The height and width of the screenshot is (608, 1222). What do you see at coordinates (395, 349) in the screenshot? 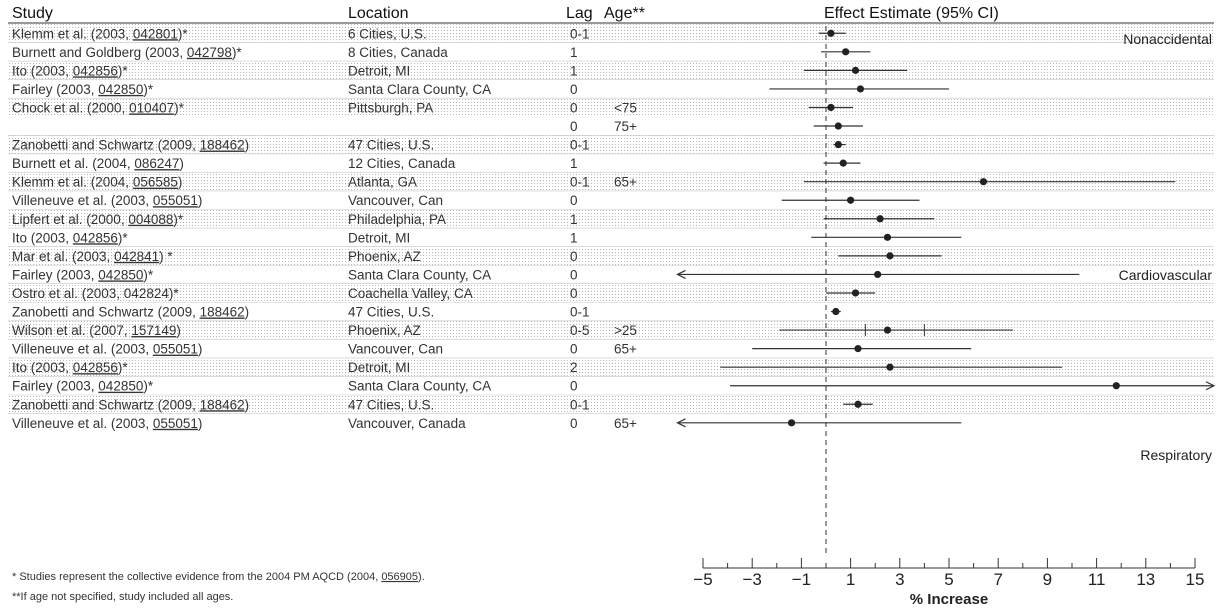
I see `location-cell: Vancouver, Can` at bounding box center [395, 349].